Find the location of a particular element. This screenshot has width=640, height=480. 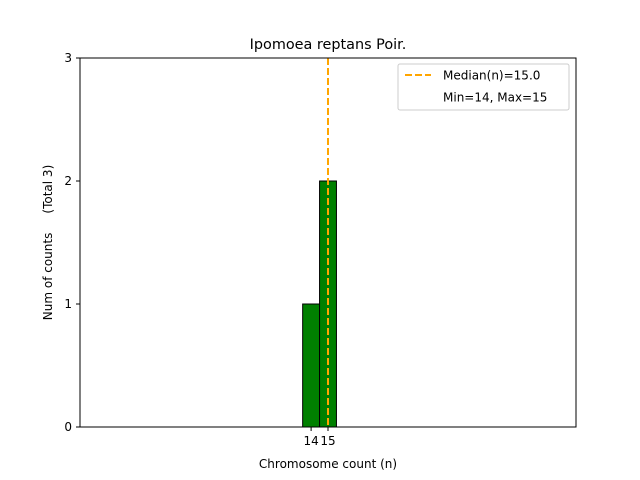

y-axis: 0 1 2 3 is located at coordinates (72, 242).